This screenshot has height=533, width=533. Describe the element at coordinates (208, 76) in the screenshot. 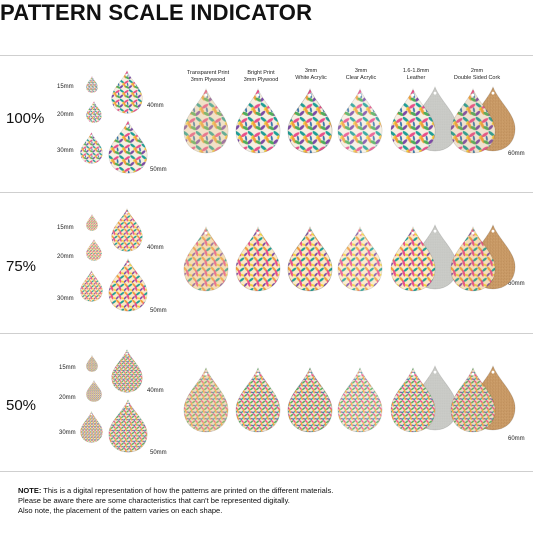

I see `material-label-transparent-plywood: Transparent Print 3mm Plywood` at that location.